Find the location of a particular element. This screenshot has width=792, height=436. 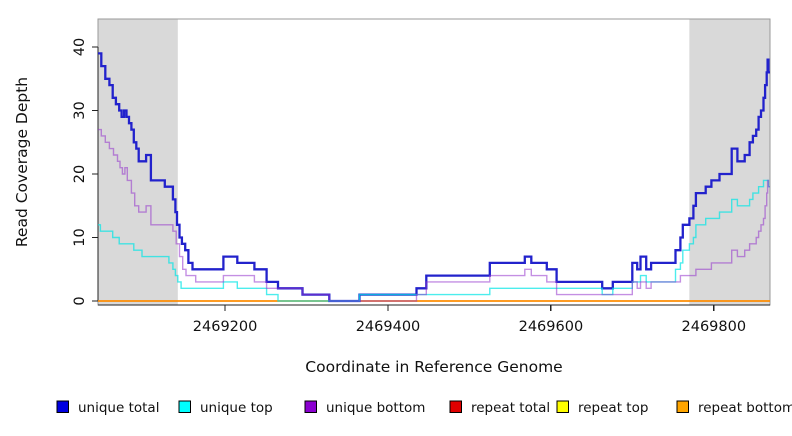

y-tick-label: 10 is located at coordinates (80, 237).